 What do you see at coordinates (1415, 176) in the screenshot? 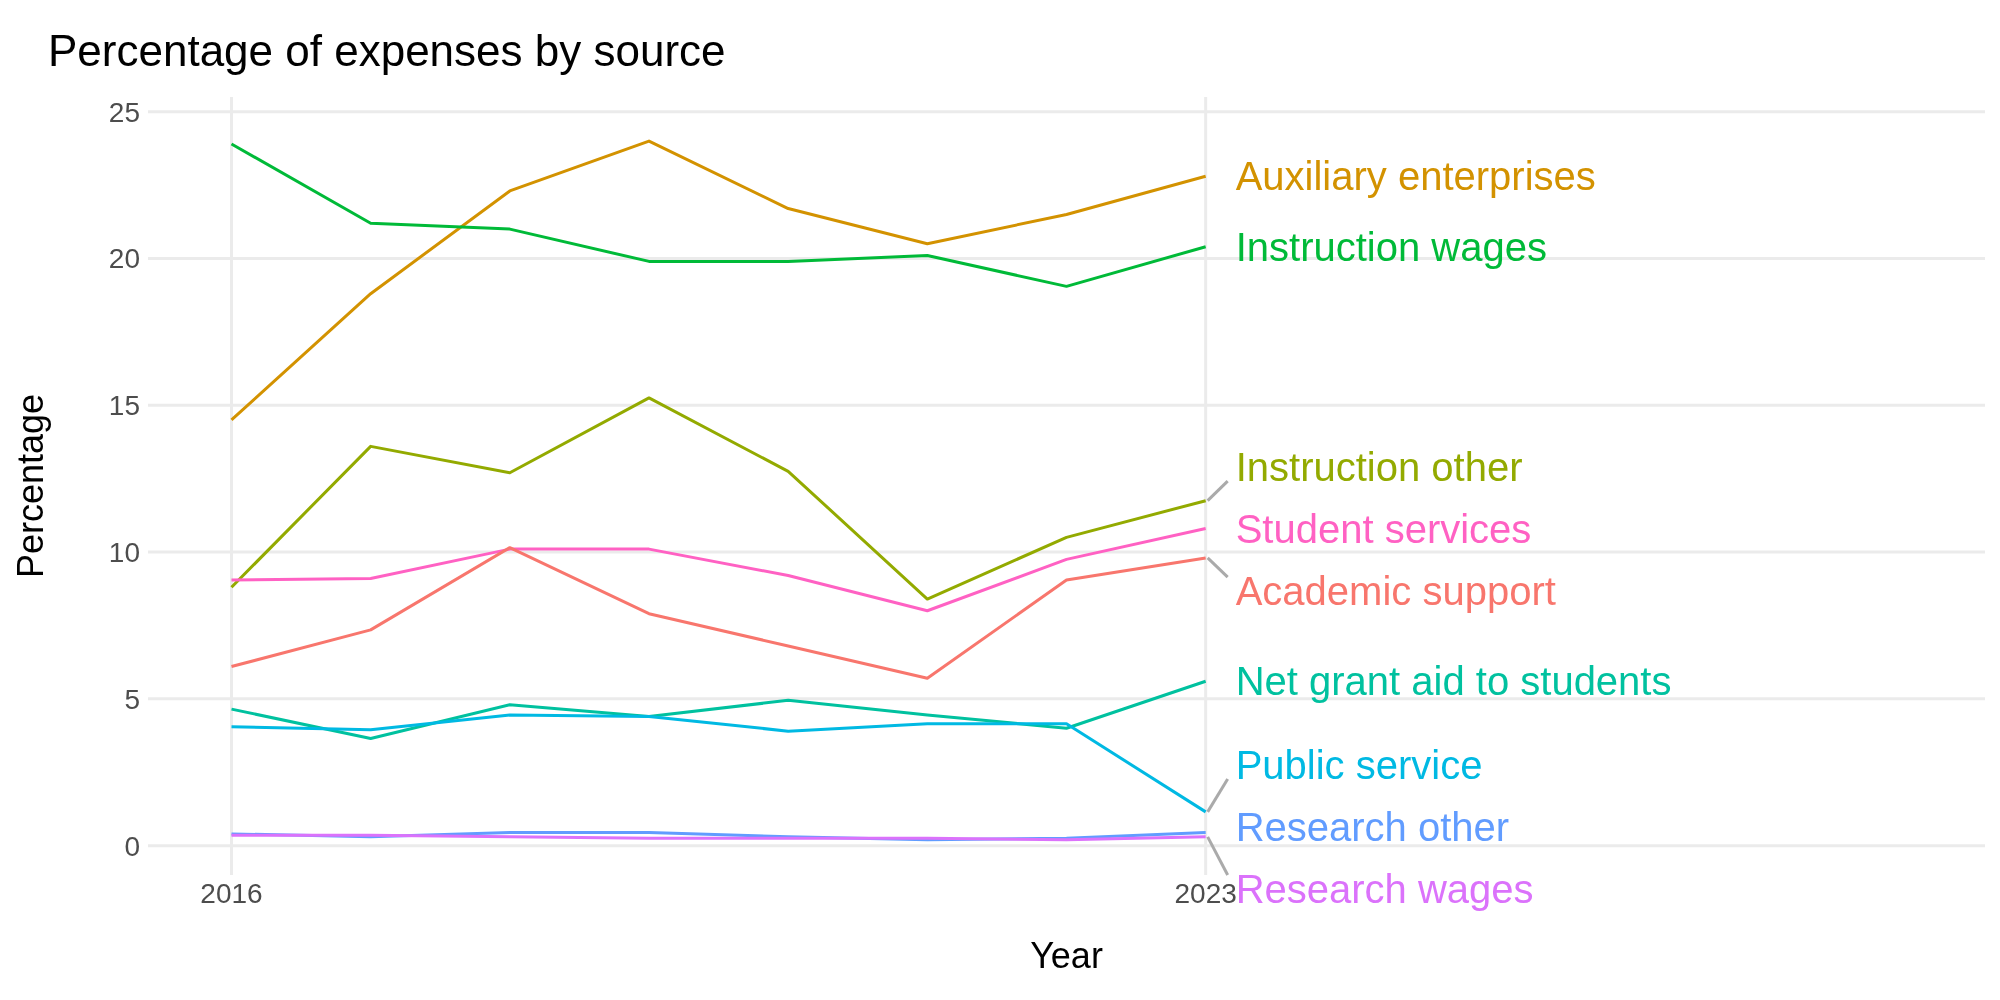
I see `series-label: Auxiliary enterprises` at bounding box center [1415, 176].